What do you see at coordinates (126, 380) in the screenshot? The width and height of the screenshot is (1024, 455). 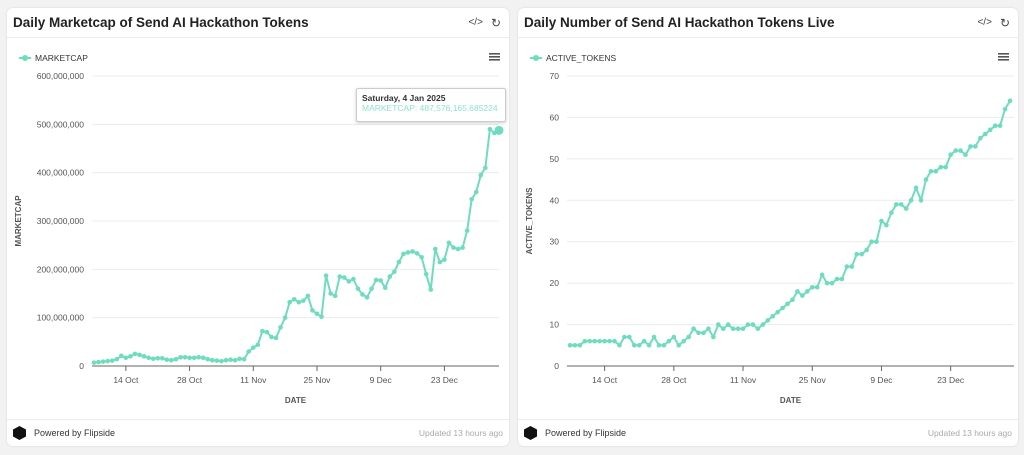 I see `x-tick-label: 14 Oct` at bounding box center [126, 380].